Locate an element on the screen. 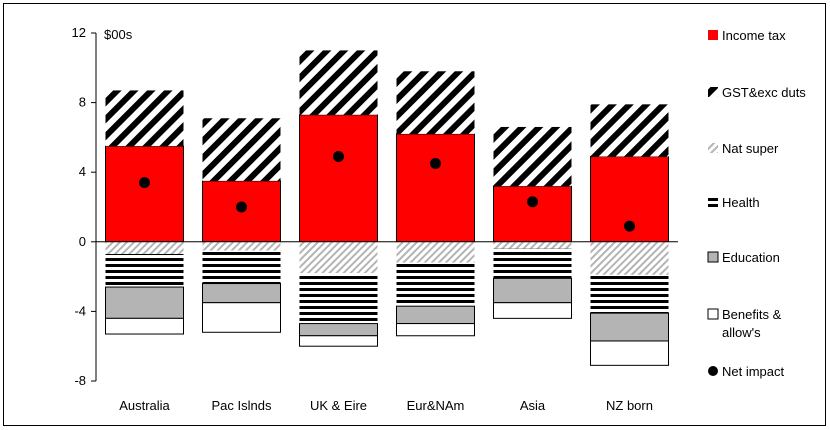 This screenshot has height=430, width=830. legend-label-gst-exc-duts: GST&exc duts is located at coordinates (764, 92).